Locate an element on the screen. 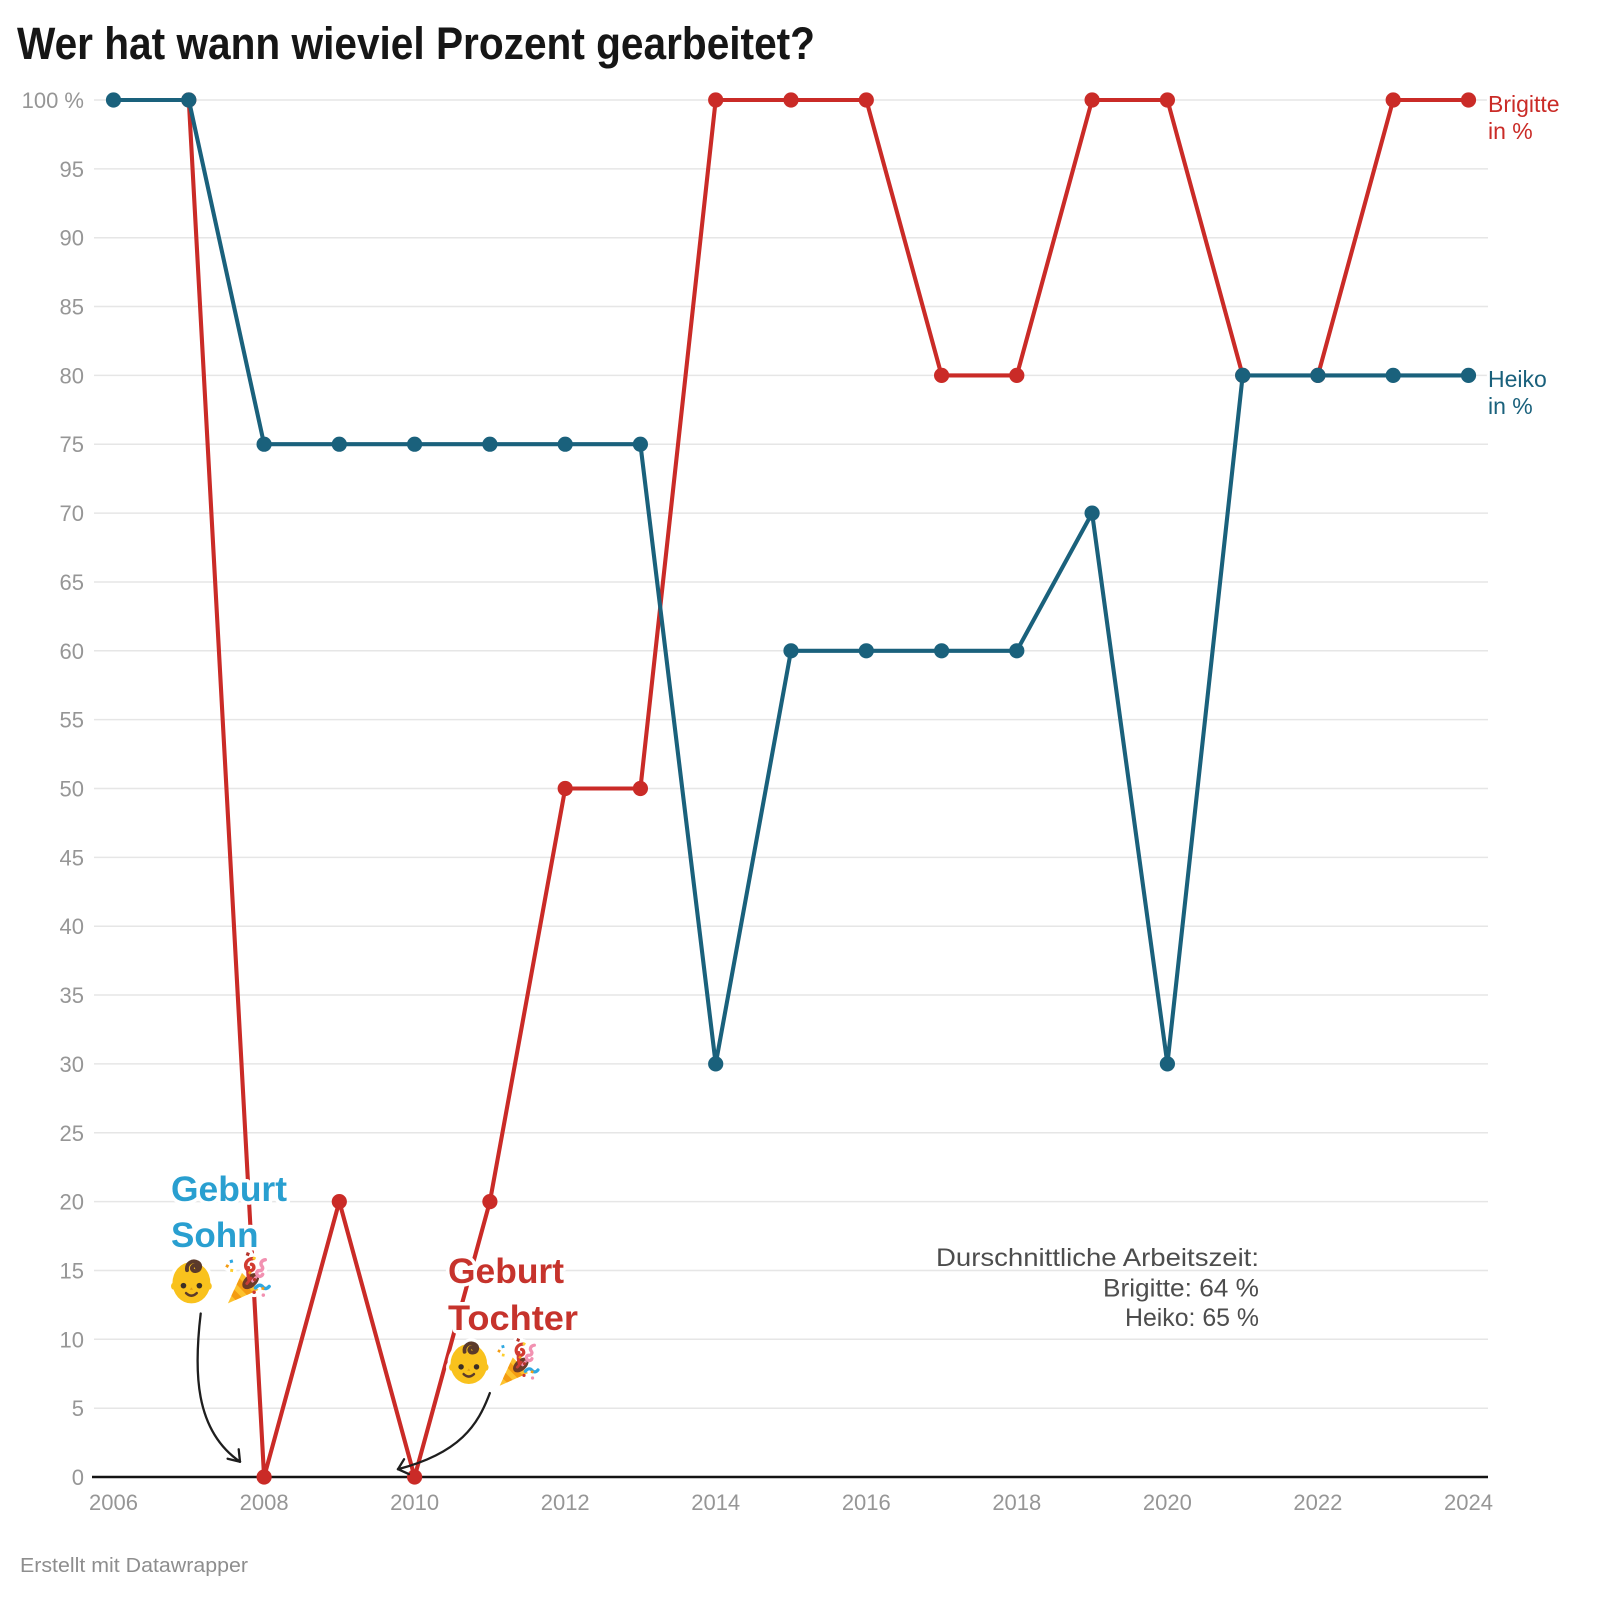 The height and width of the screenshot is (1605, 1600). svg-text: Tochter is located at coordinates (513, 1318).